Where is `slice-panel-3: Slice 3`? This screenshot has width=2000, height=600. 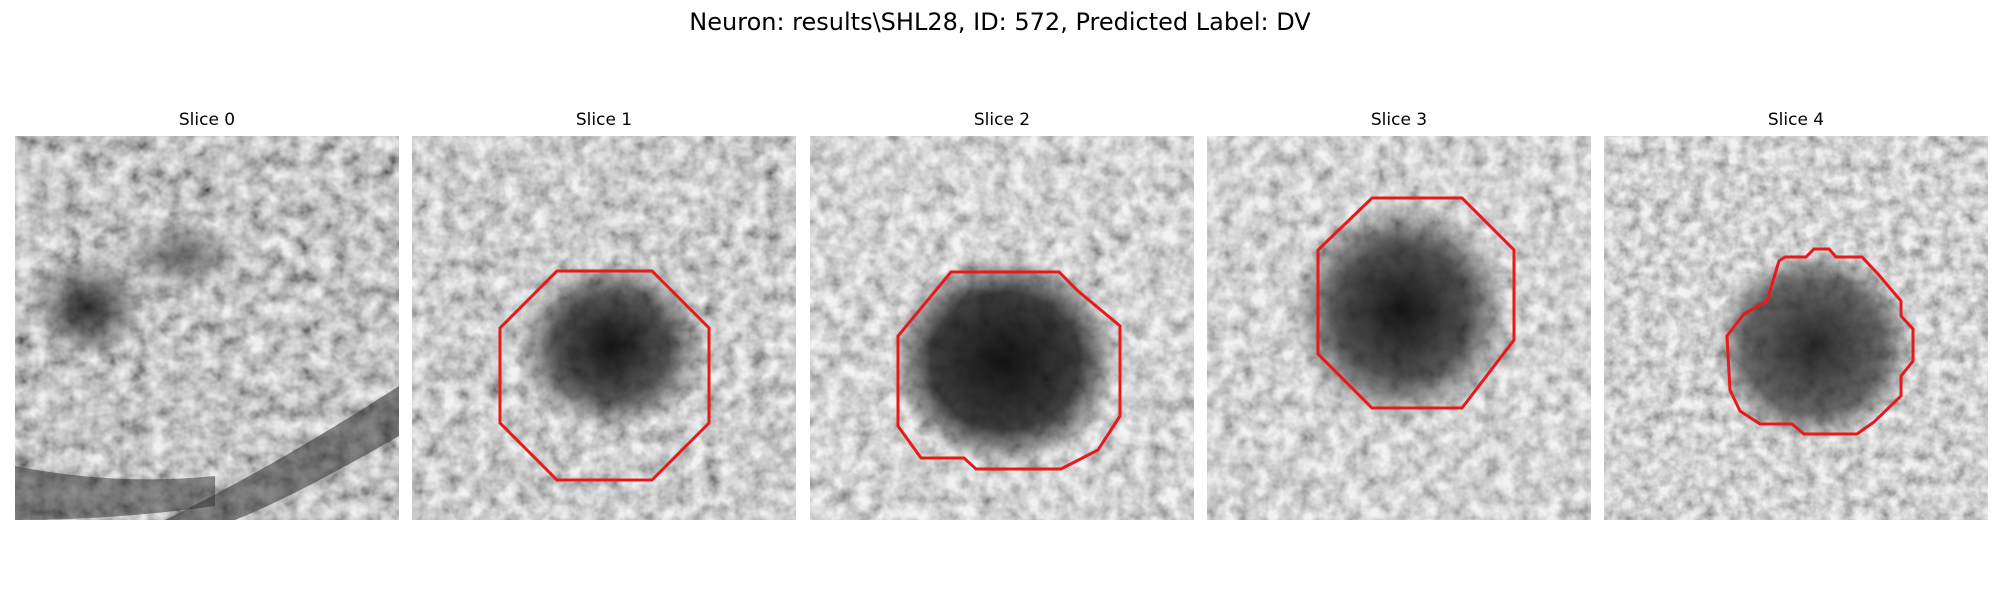
slice-panel-3: Slice 3 is located at coordinates (1399, 314).